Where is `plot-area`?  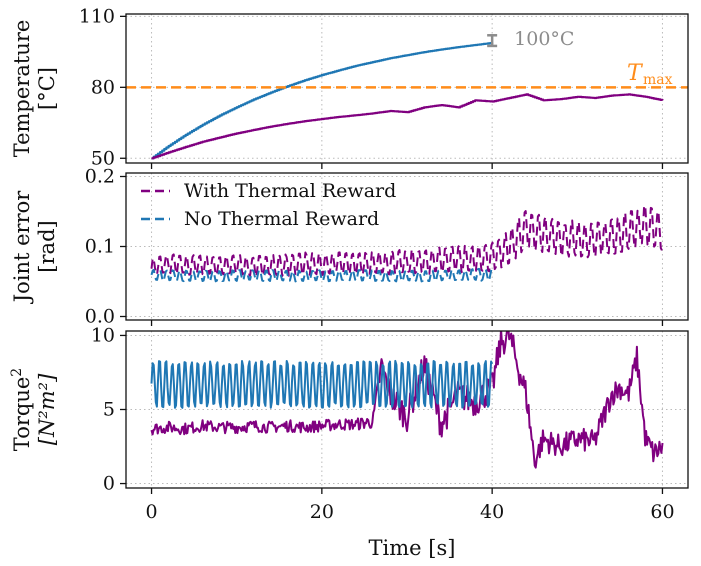
plot-area is located at coordinates (406, 243).